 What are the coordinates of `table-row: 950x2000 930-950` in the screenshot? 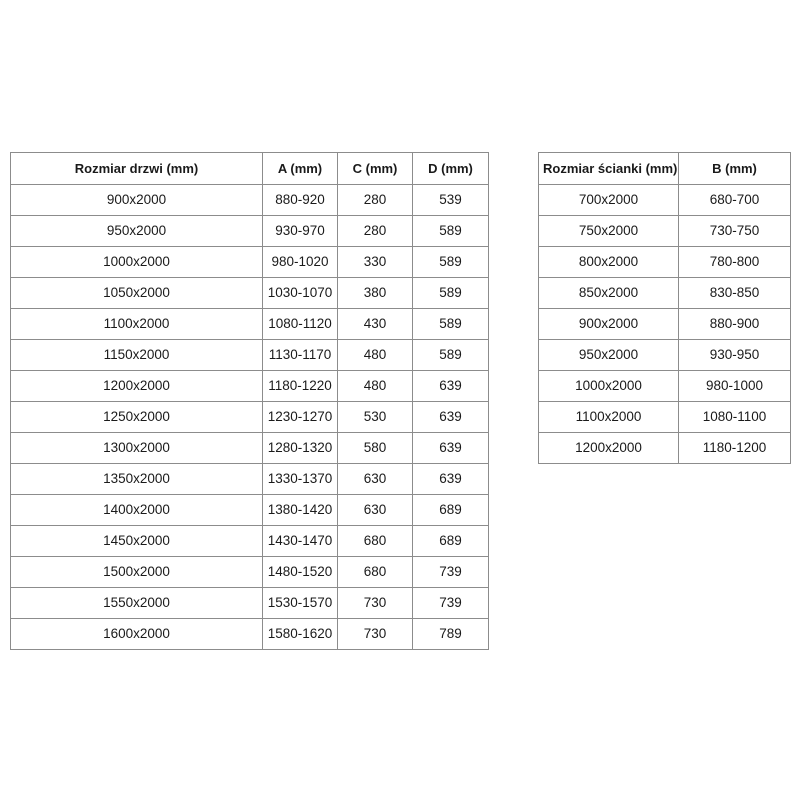 It's located at (664, 355).